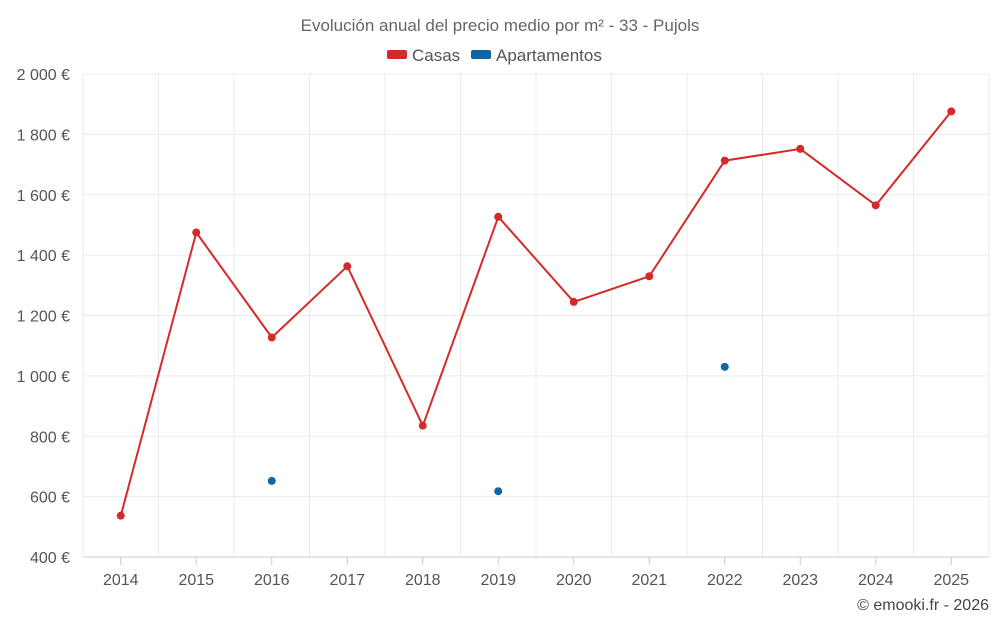  What do you see at coordinates (923, 605) in the screenshot?
I see `credit-text: © emooki.fr - 2026` at bounding box center [923, 605].